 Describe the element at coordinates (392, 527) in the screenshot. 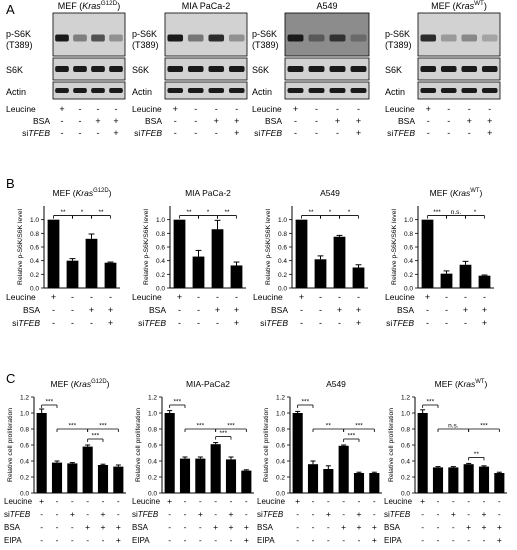

I see `treatment-label-bsa: BSA` at that location.